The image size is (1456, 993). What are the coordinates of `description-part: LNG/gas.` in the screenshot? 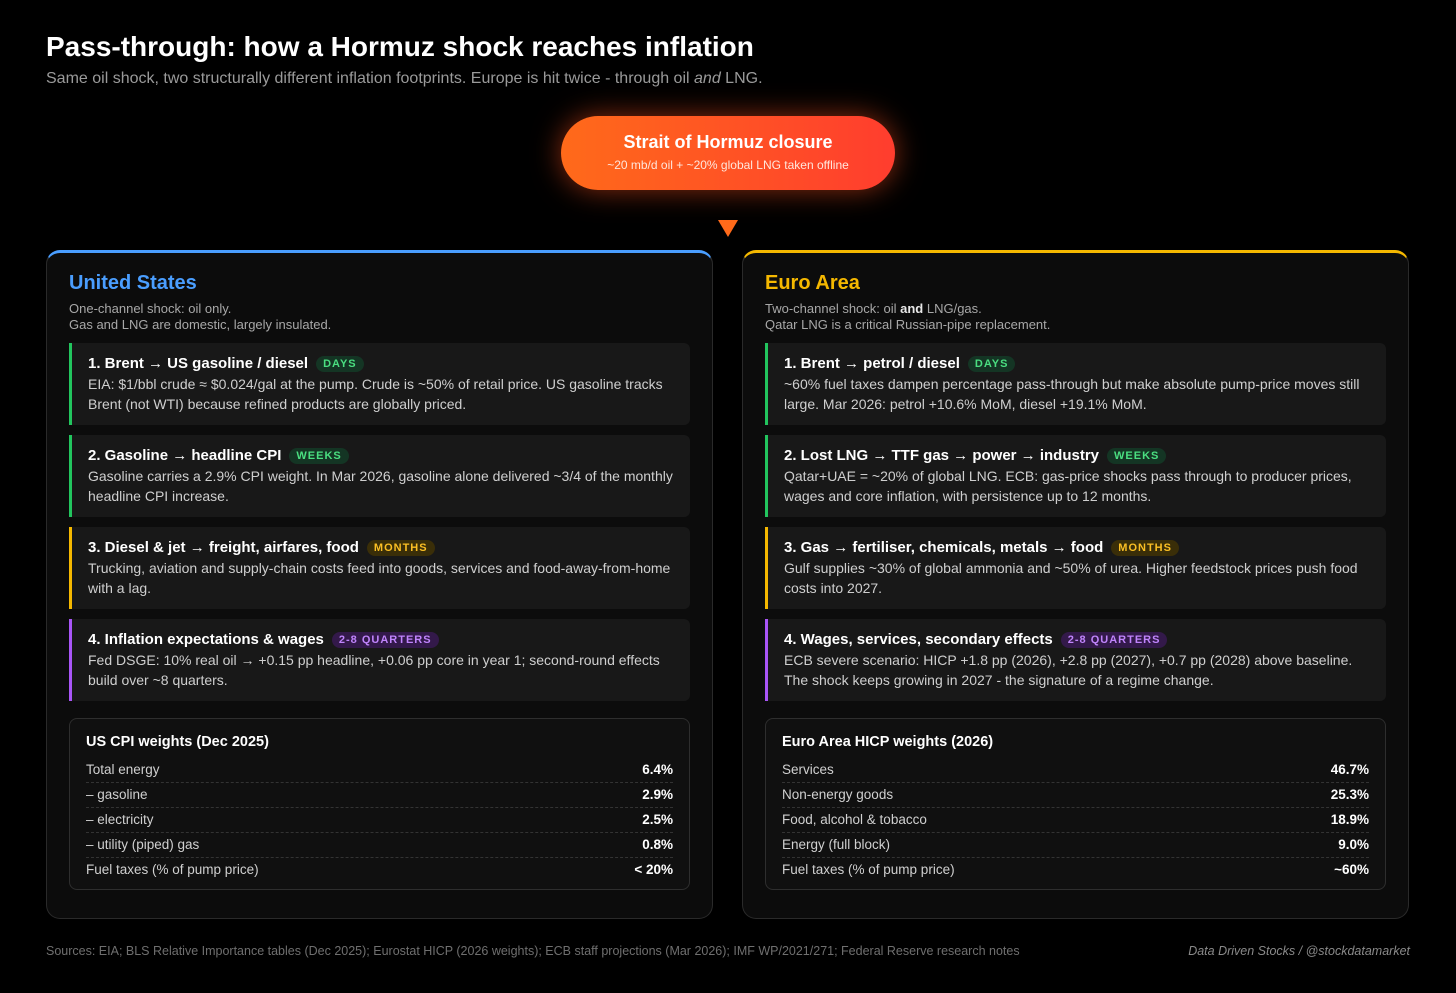 It's located at (952, 308).